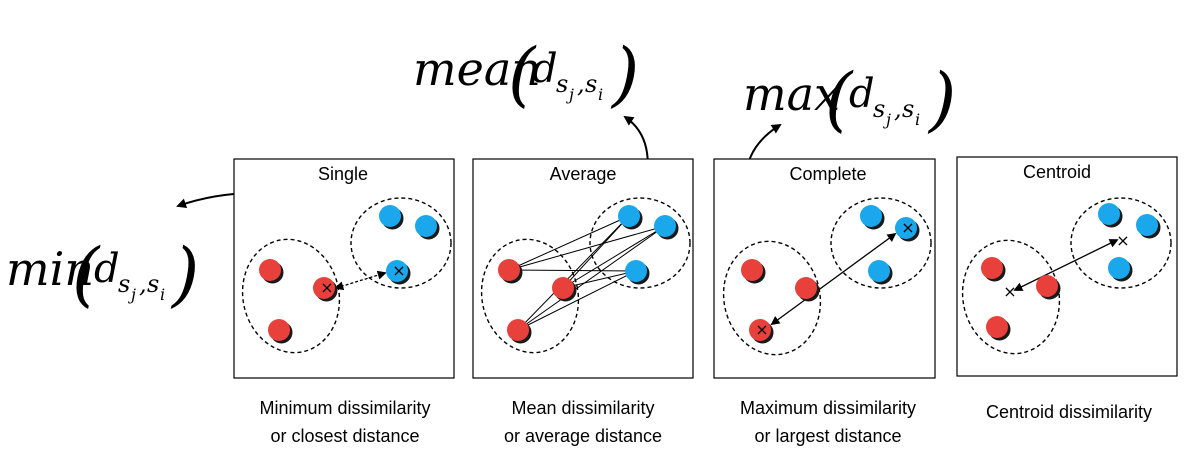 The height and width of the screenshot is (464, 1194). I want to click on points-complete, so click(830, 274).